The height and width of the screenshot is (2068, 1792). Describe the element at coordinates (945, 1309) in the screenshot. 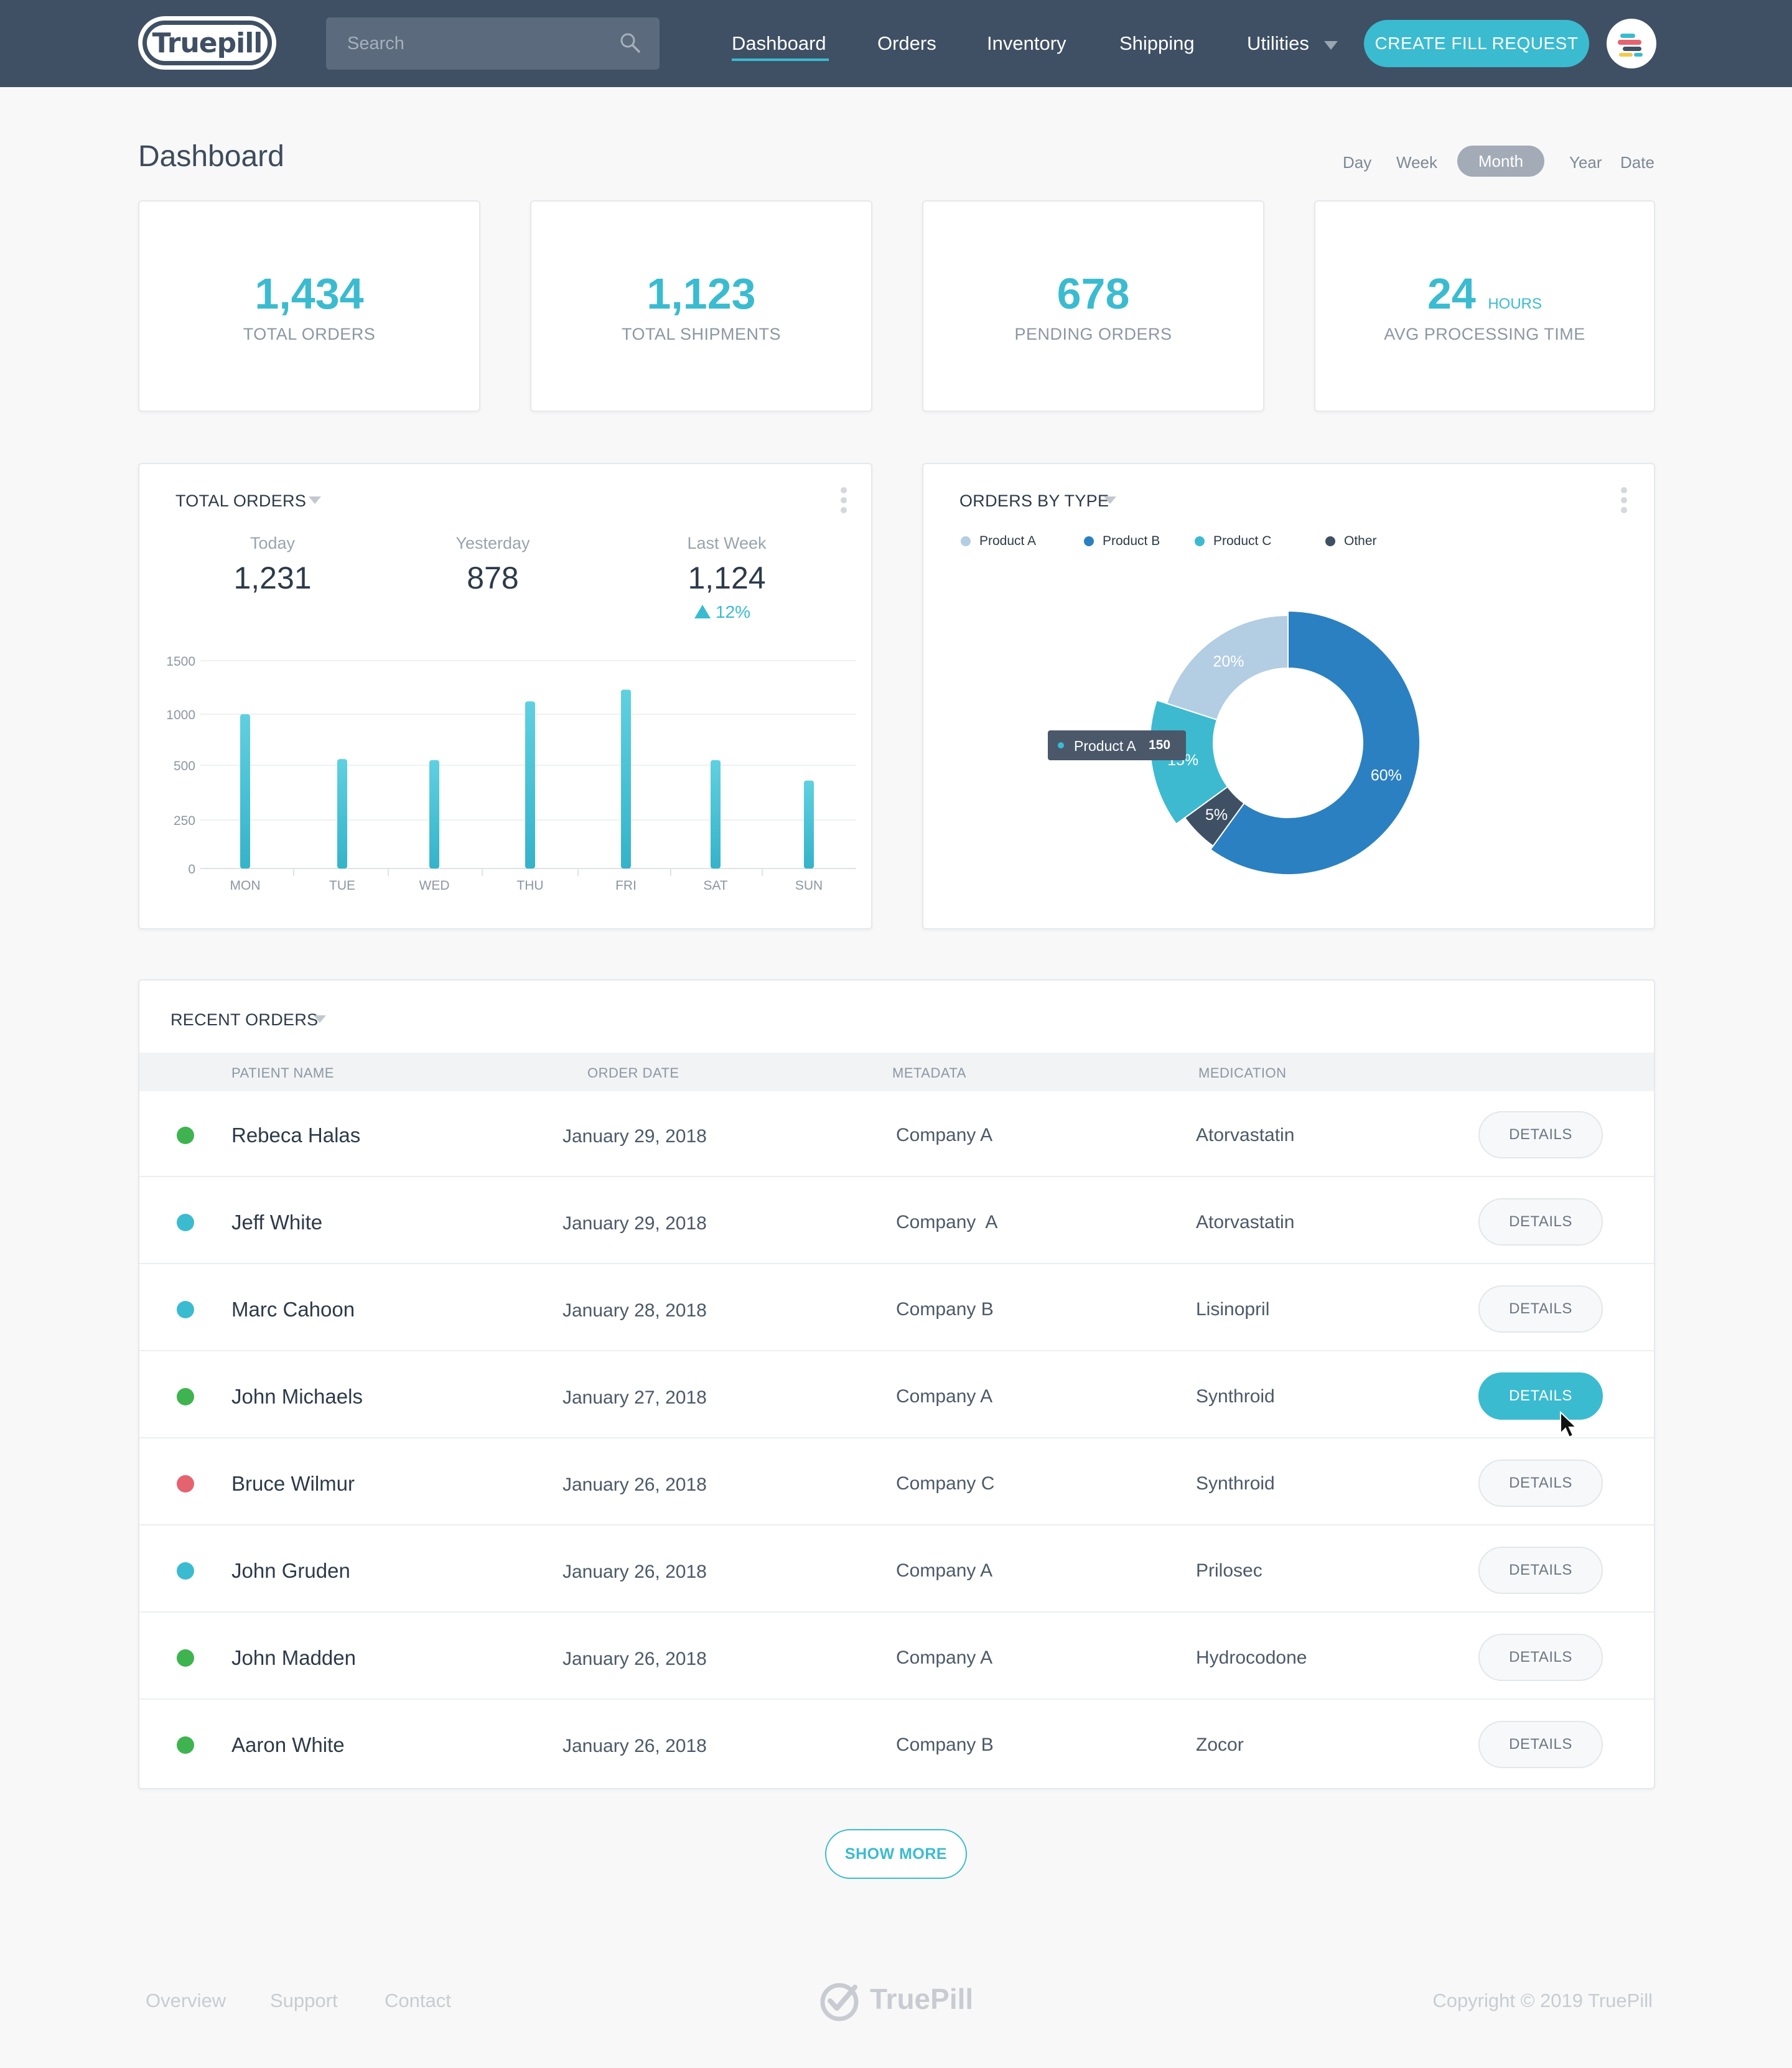

I see `metadata: Company B` at that location.